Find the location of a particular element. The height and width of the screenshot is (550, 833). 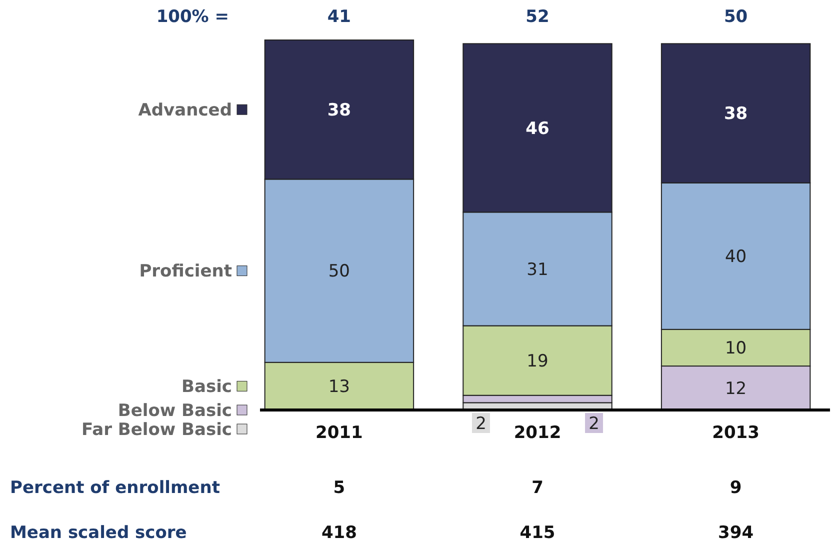

x-tick-label: 2013 is located at coordinates (736, 433).